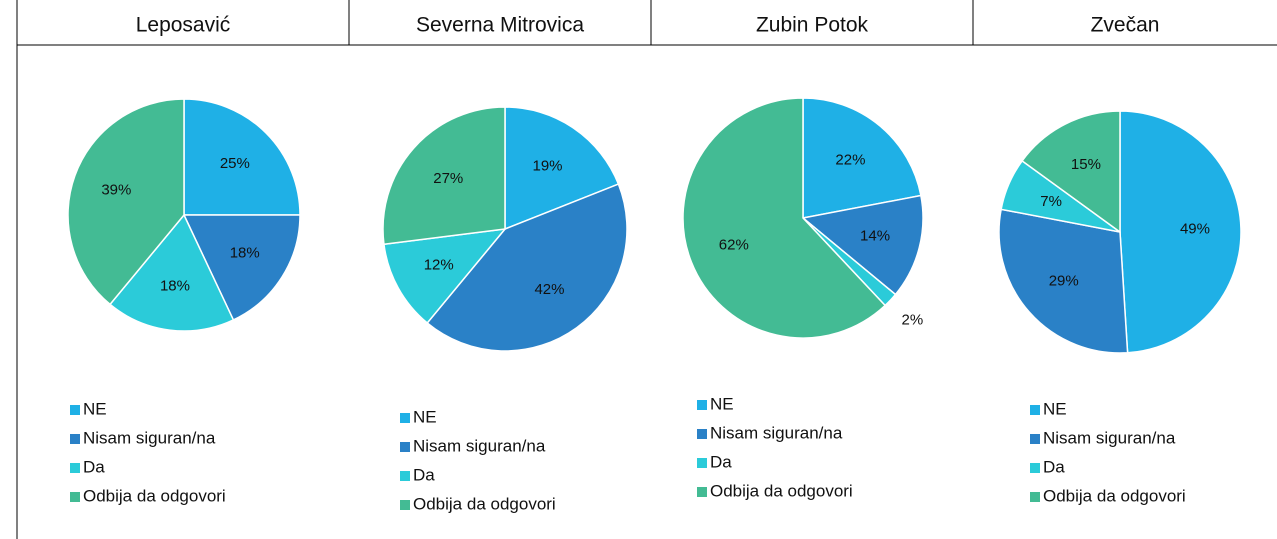 The width and height of the screenshot is (1277, 539). What do you see at coordinates (1086, 164) in the screenshot?
I see `data-label: 15%` at bounding box center [1086, 164].